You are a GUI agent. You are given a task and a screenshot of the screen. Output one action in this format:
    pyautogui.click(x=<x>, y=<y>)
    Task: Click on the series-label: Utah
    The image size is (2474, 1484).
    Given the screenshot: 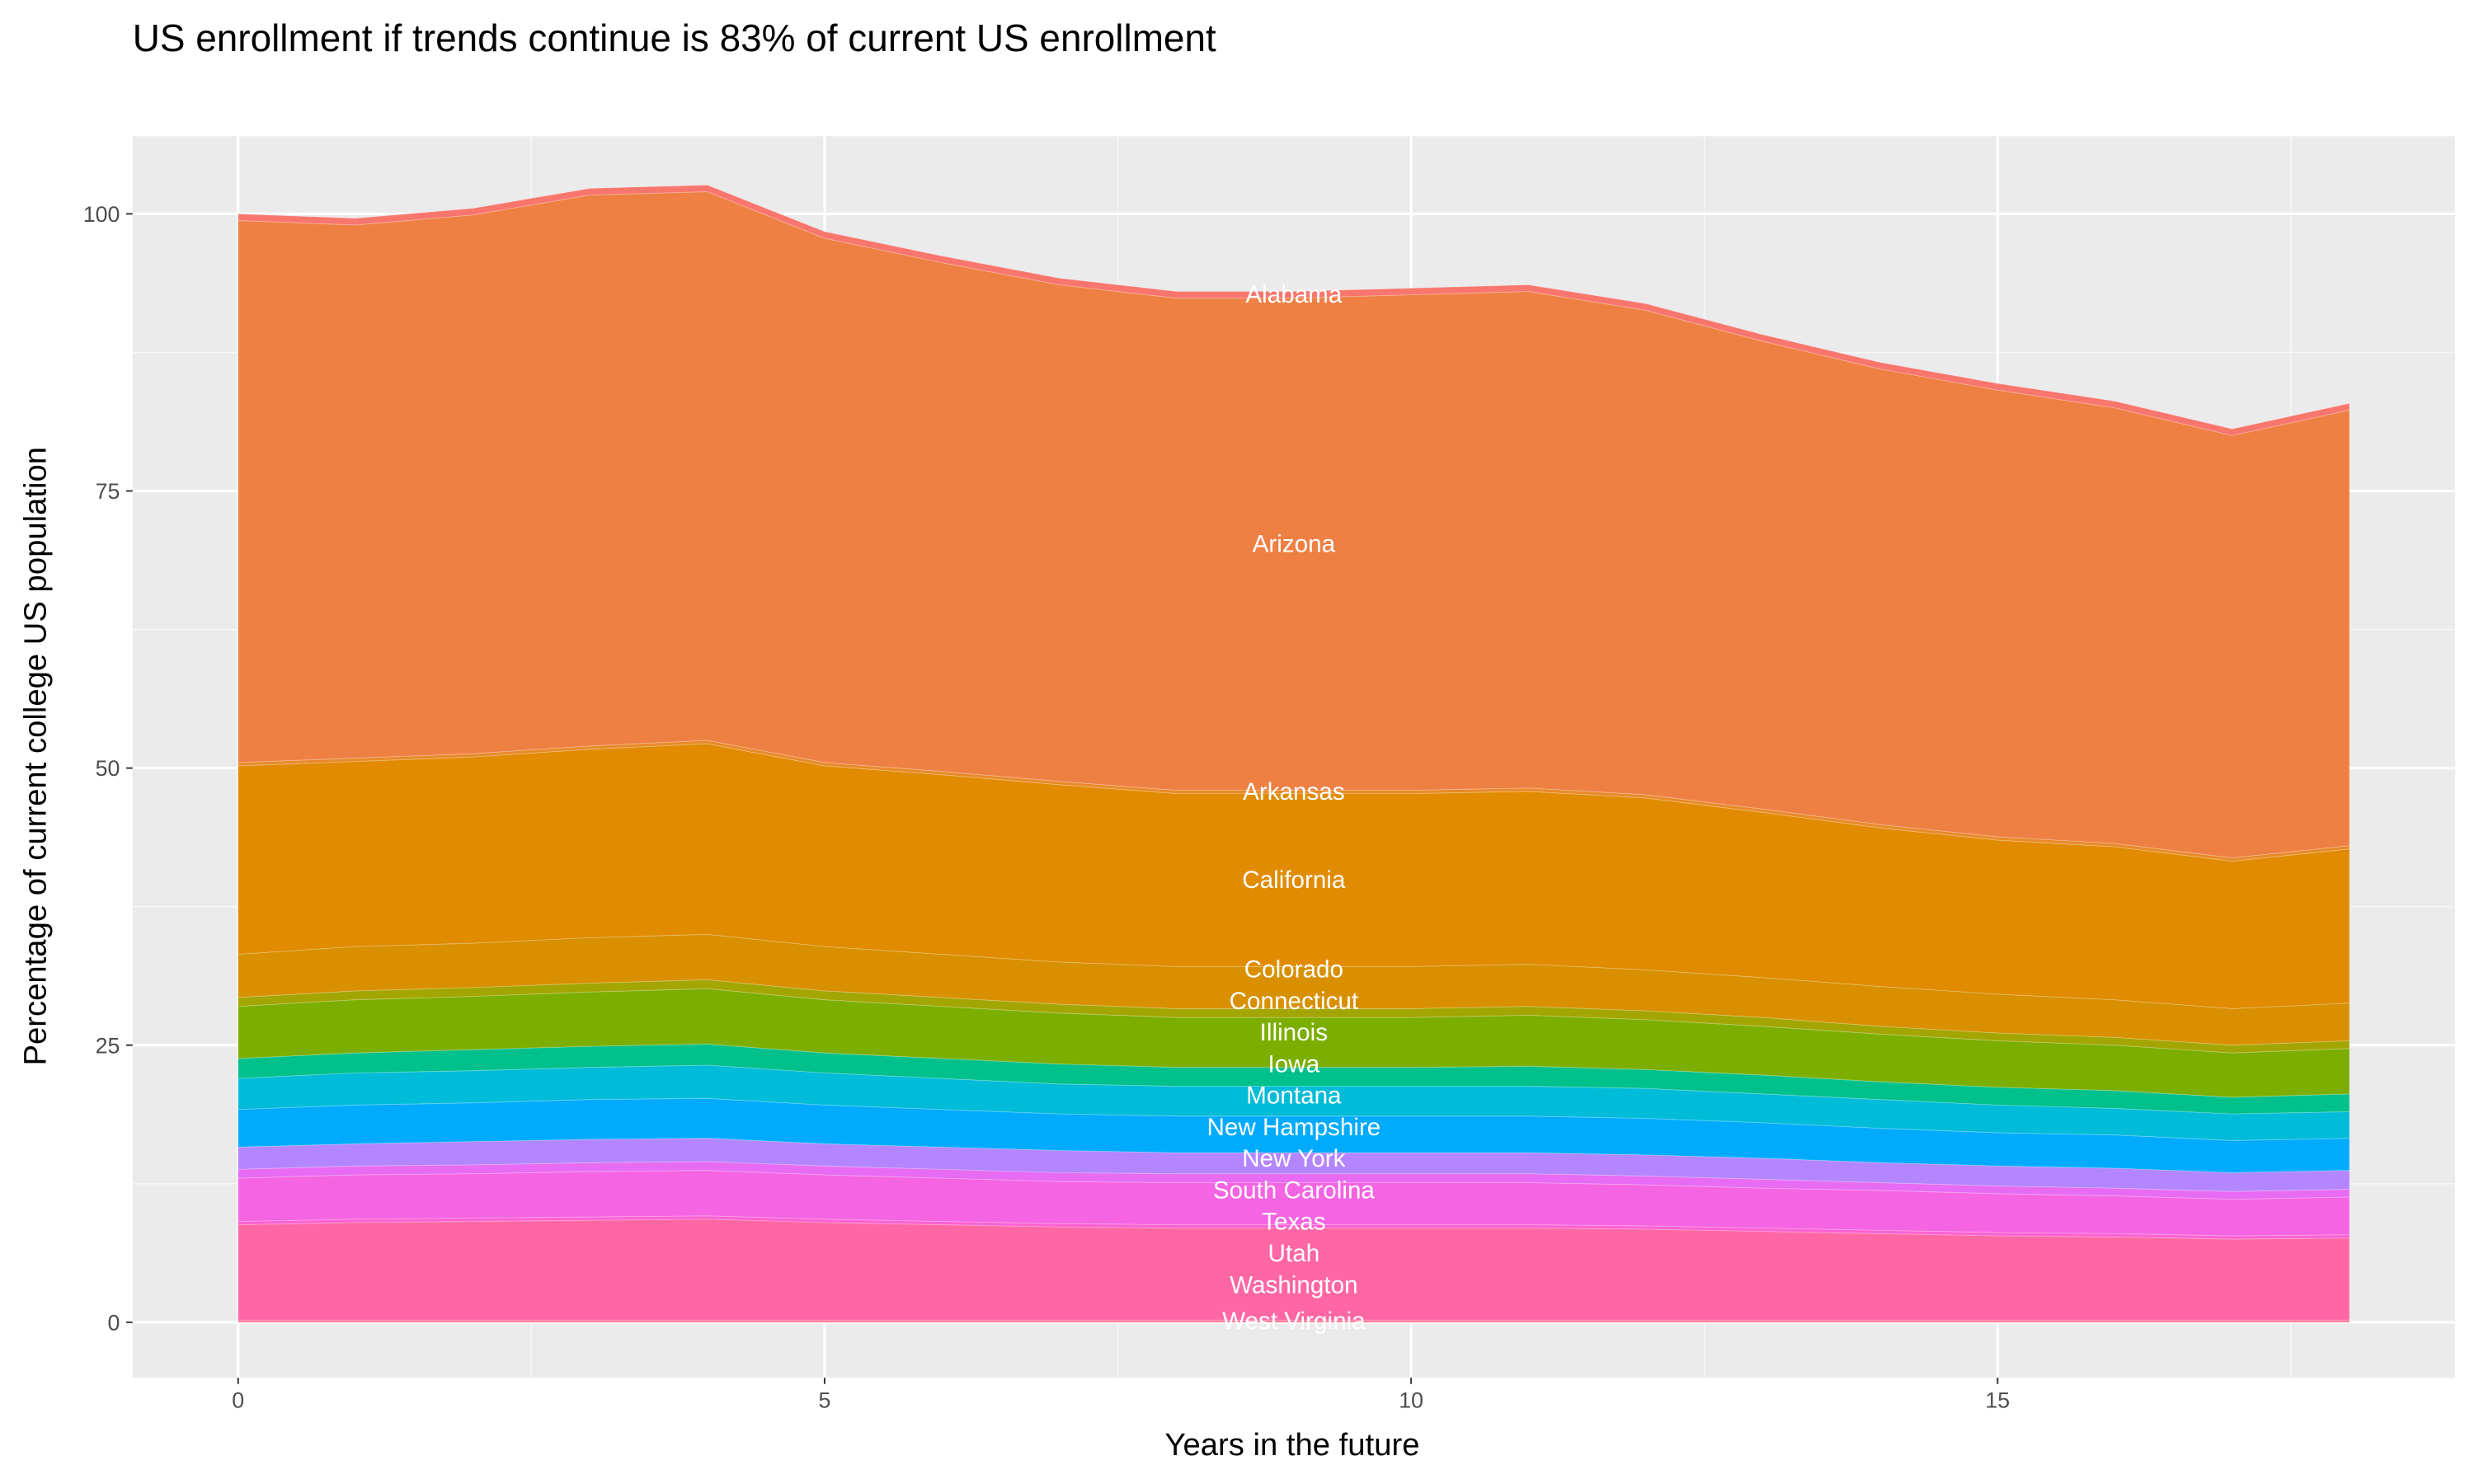 What is the action you would take?
    pyautogui.click(x=1294, y=1253)
    